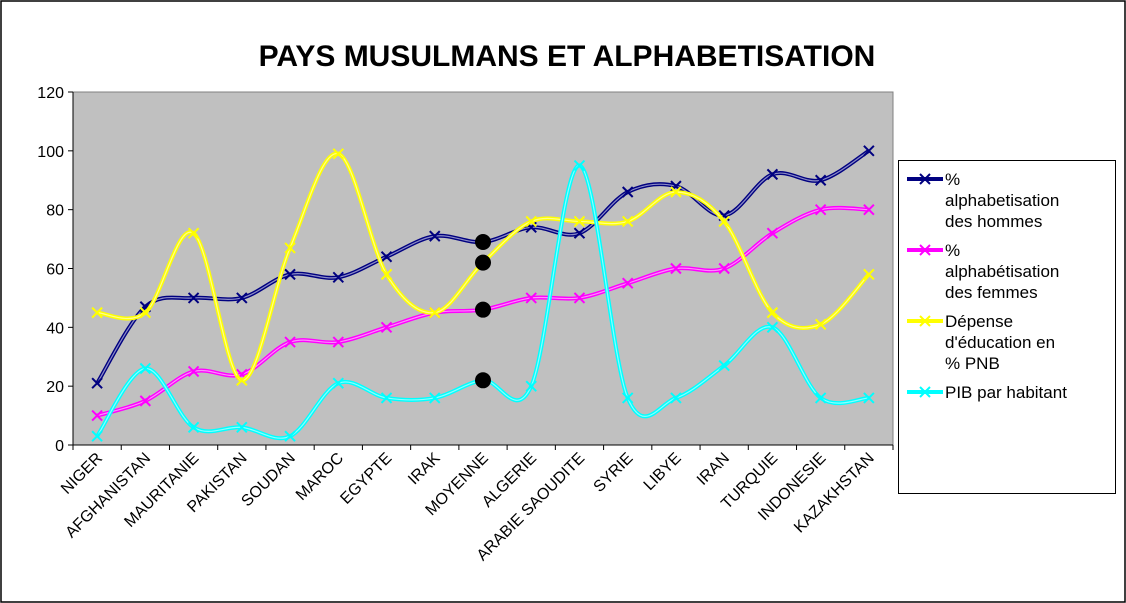 This screenshot has height=603, width=1126. What do you see at coordinates (59, 446) in the screenshot?
I see `y-tick-label: 0` at bounding box center [59, 446].